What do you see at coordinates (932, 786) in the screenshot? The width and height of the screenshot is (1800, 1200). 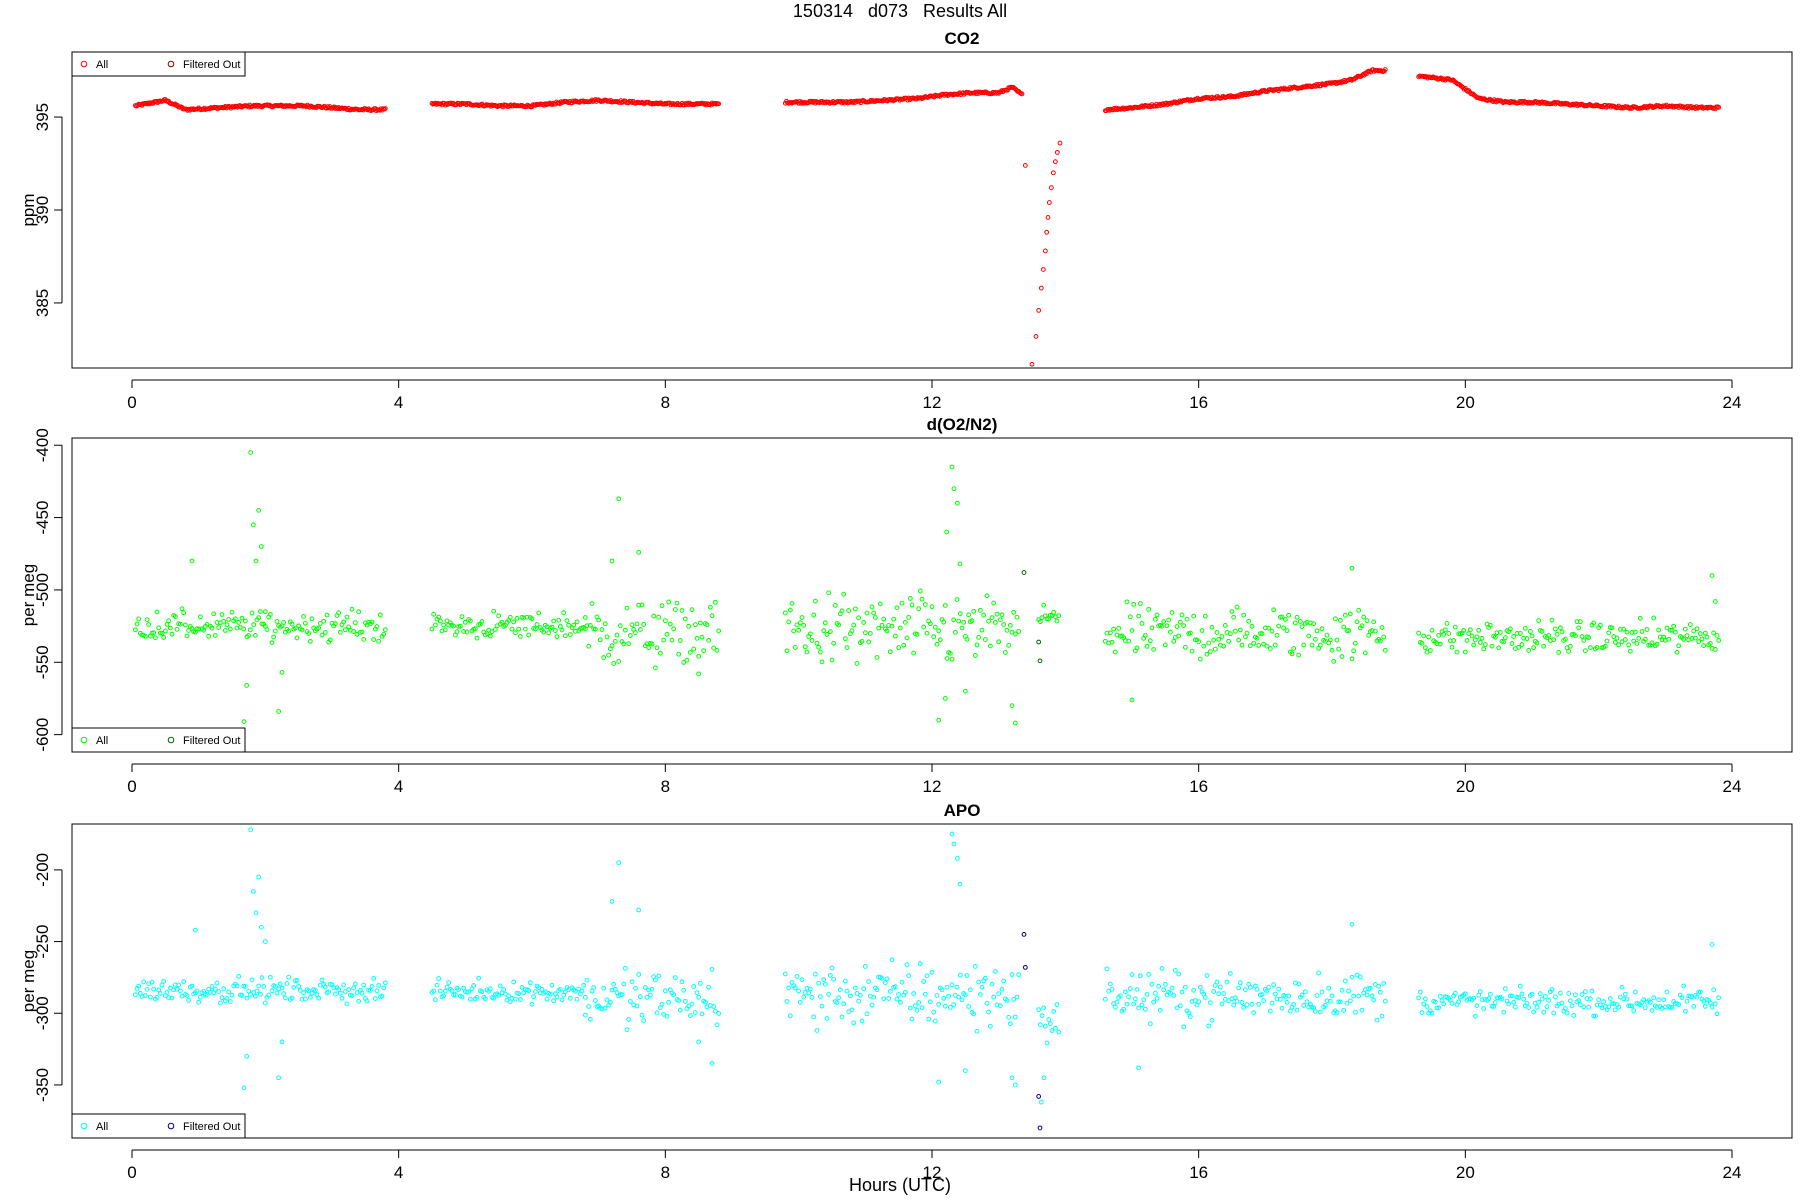 I see `x-tick-label: 12` at bounding box center [932, 786].